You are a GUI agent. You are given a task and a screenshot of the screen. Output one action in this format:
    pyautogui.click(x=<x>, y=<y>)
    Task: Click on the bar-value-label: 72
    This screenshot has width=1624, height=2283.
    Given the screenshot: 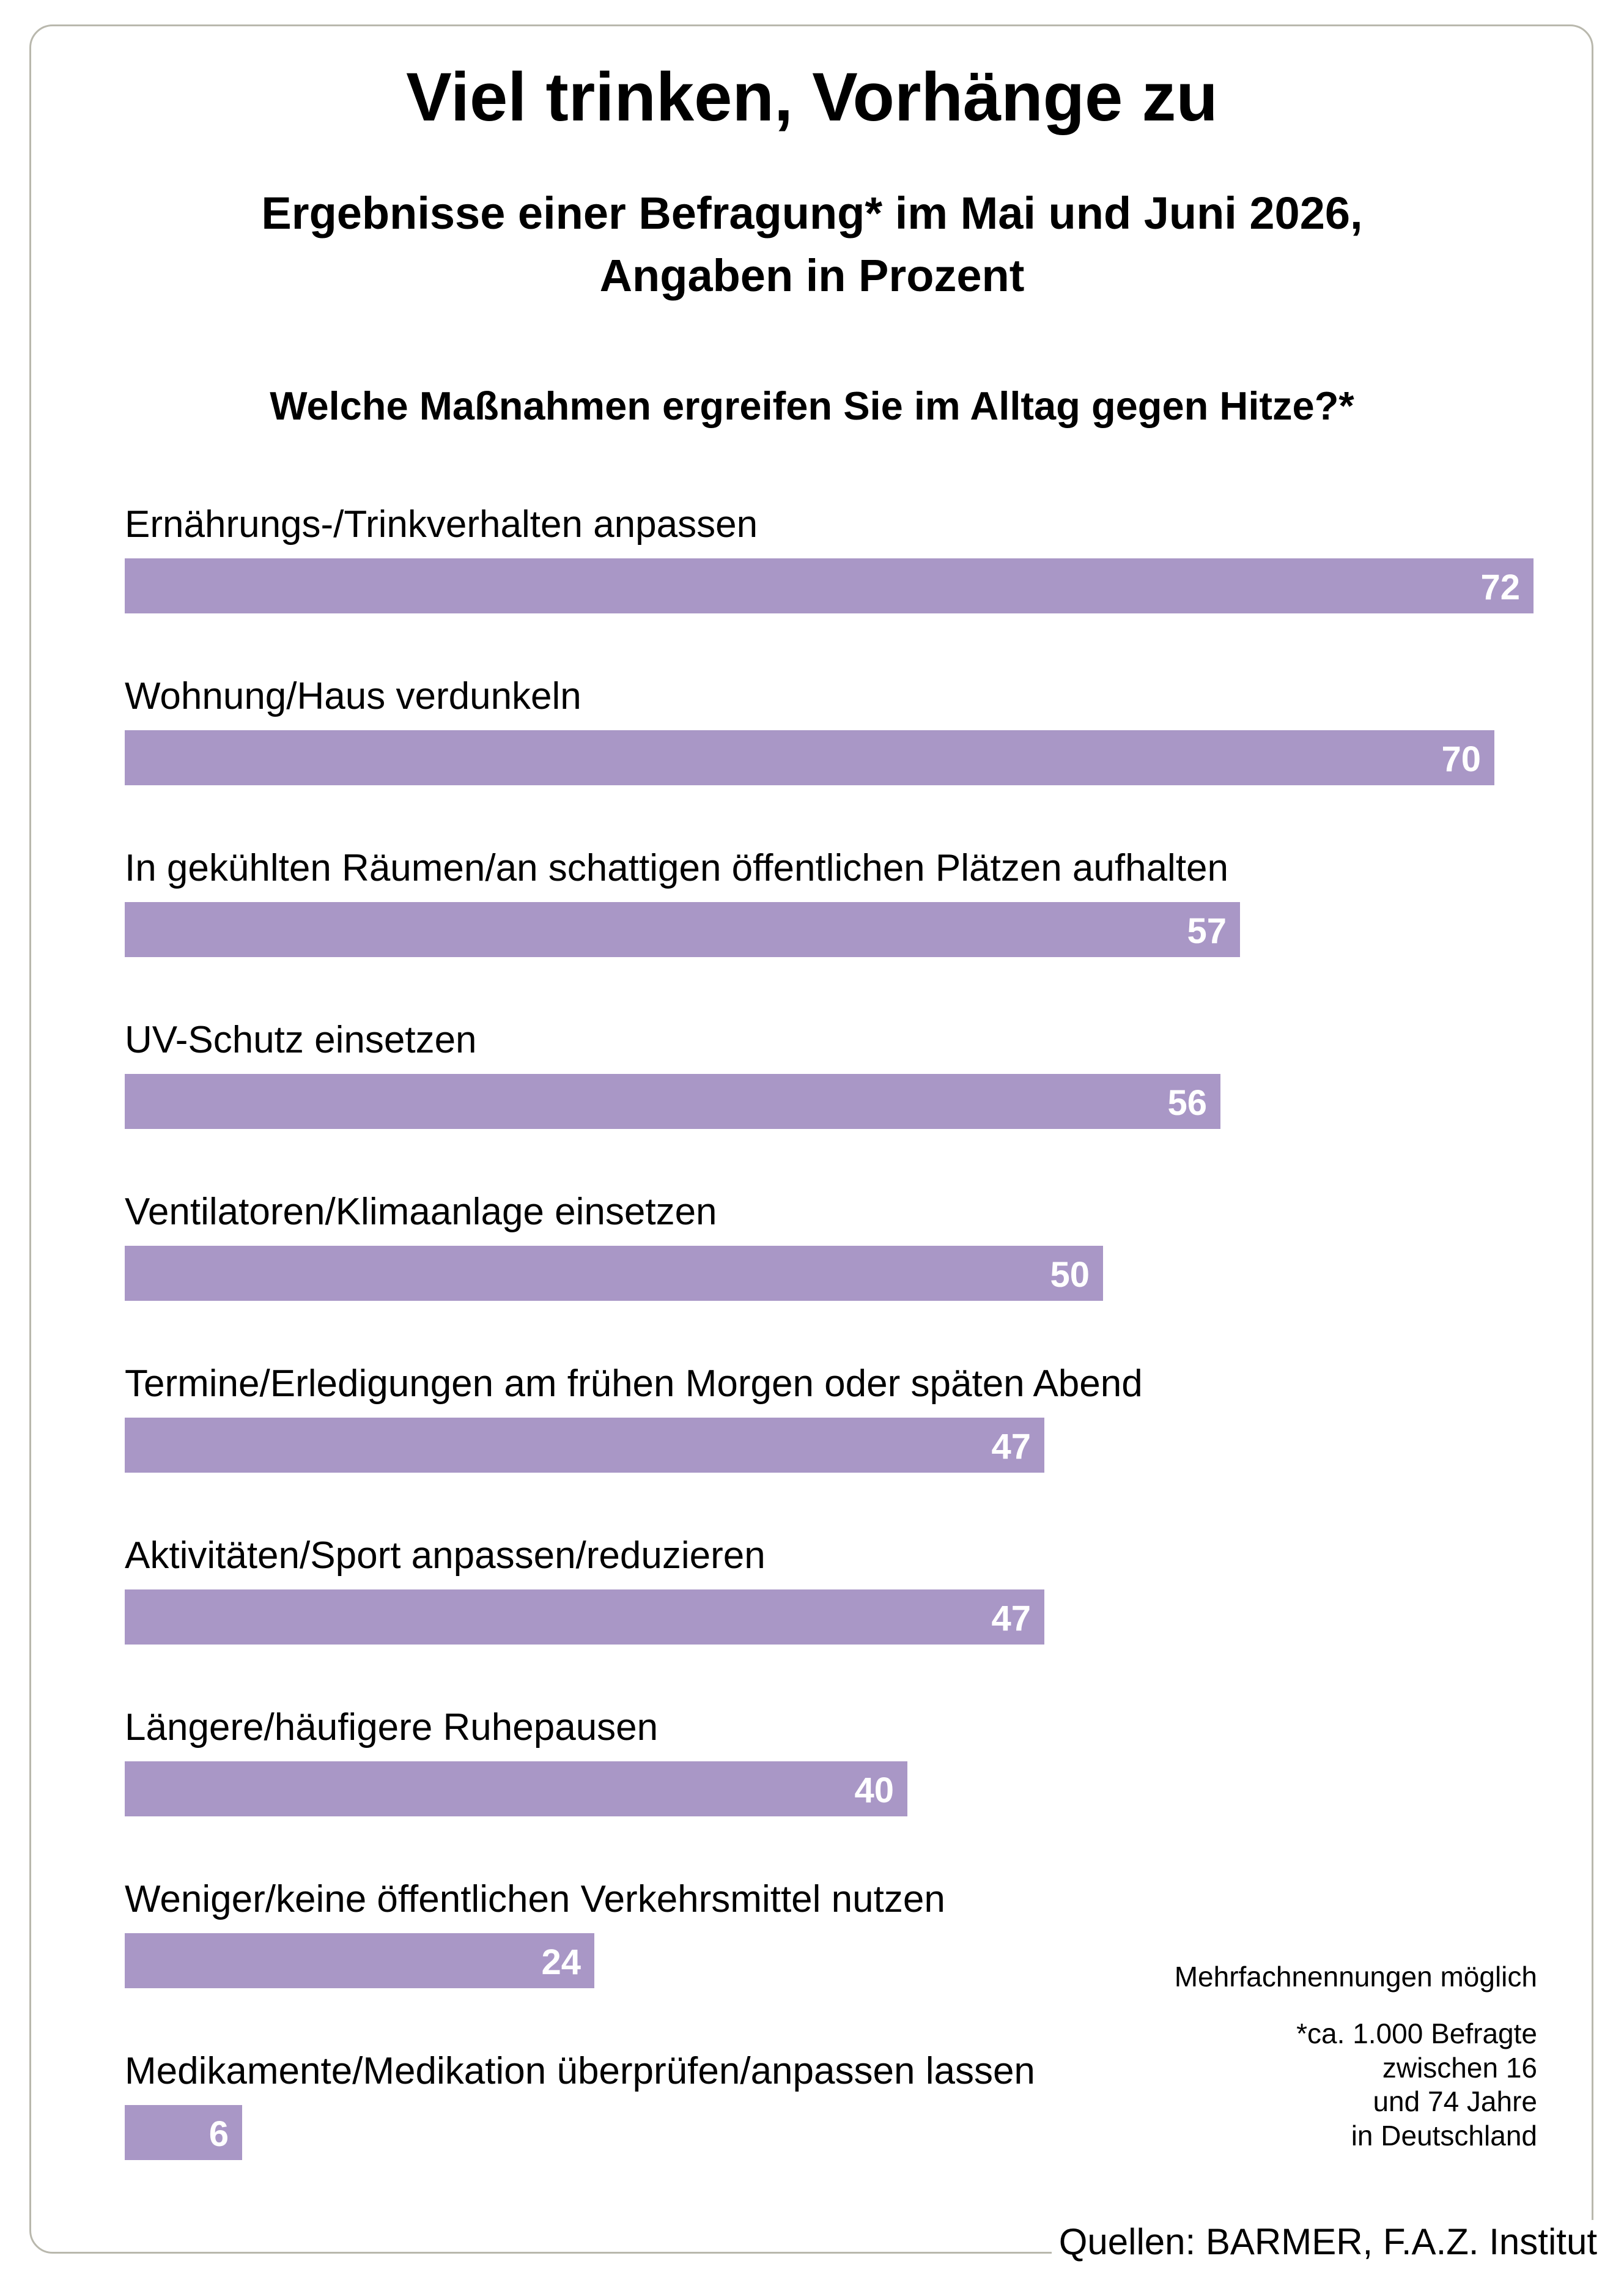 What is the action you would take?
    pyautogui.click(x=1500, y=587)
    